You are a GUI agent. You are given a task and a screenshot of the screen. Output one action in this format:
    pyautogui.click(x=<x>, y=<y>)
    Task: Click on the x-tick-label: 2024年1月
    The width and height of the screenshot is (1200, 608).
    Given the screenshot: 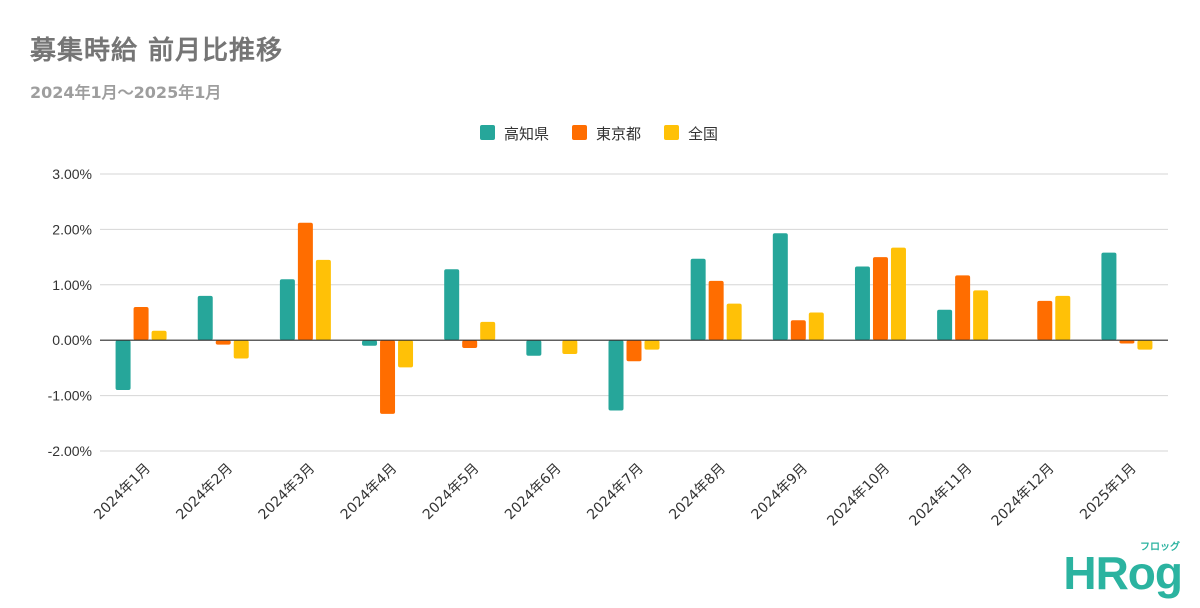 What is the action you would take?
    pyautogui.click(x=122, y=492)
    